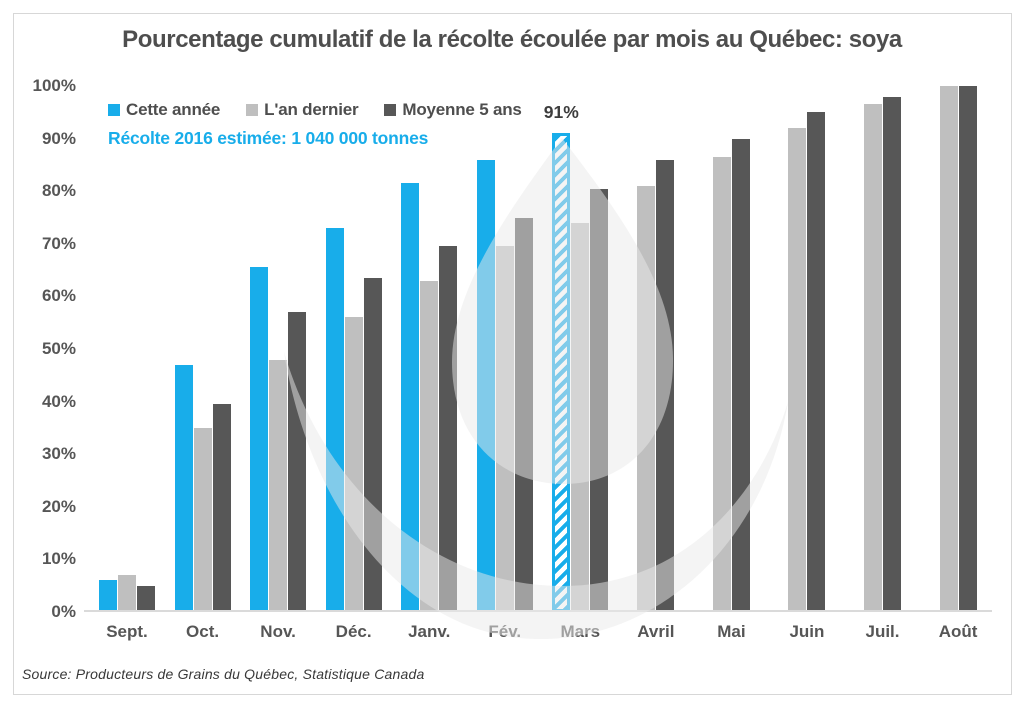  What do you see at coordinates (297, 462) in the screenshot?
I see `bar-moyenne-5-ans-nov` at bounding box center [297, 462].